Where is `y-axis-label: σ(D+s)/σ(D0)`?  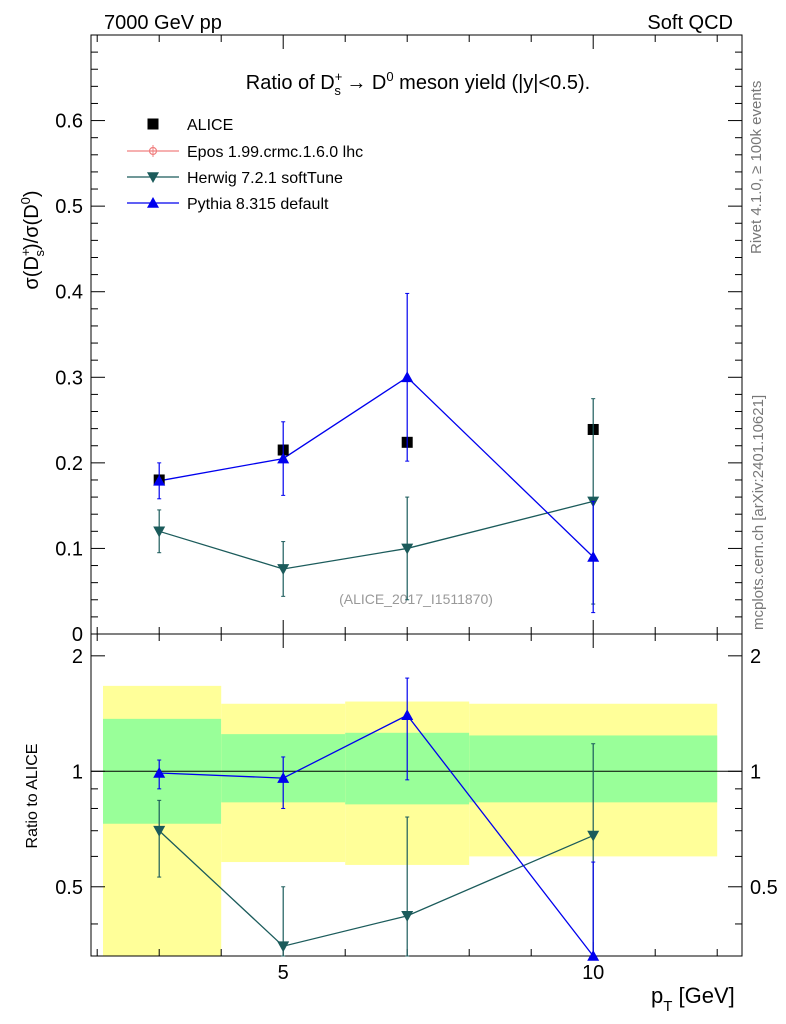
y-axis-label: σ(D+s)/σ(D0) is located at coordinates (32, 239).